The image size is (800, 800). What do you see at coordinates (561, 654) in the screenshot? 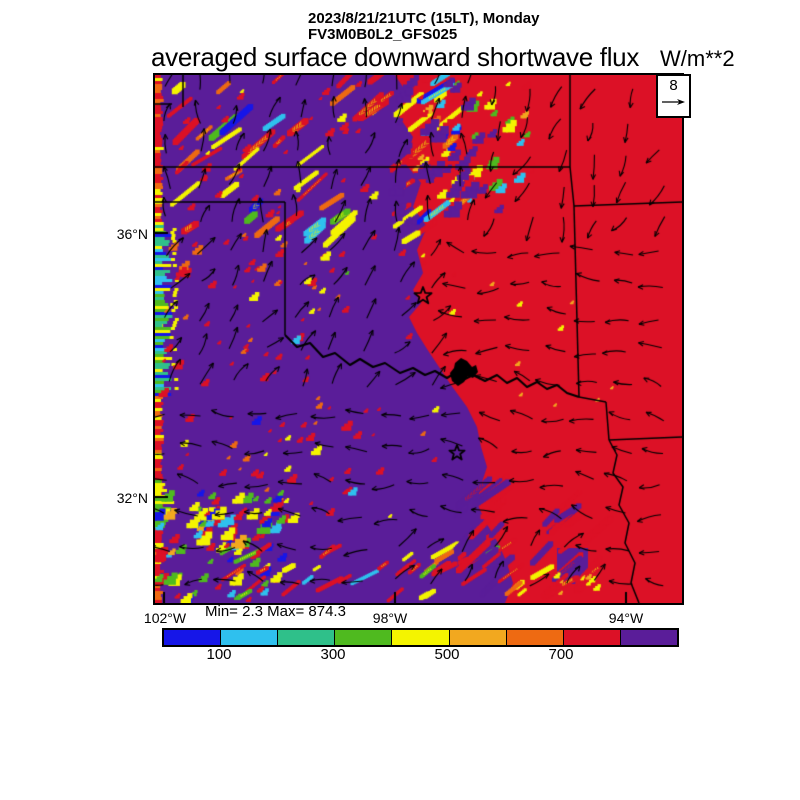
I see `colorbar-tick-label: 700` at bounding box center [561, 654].